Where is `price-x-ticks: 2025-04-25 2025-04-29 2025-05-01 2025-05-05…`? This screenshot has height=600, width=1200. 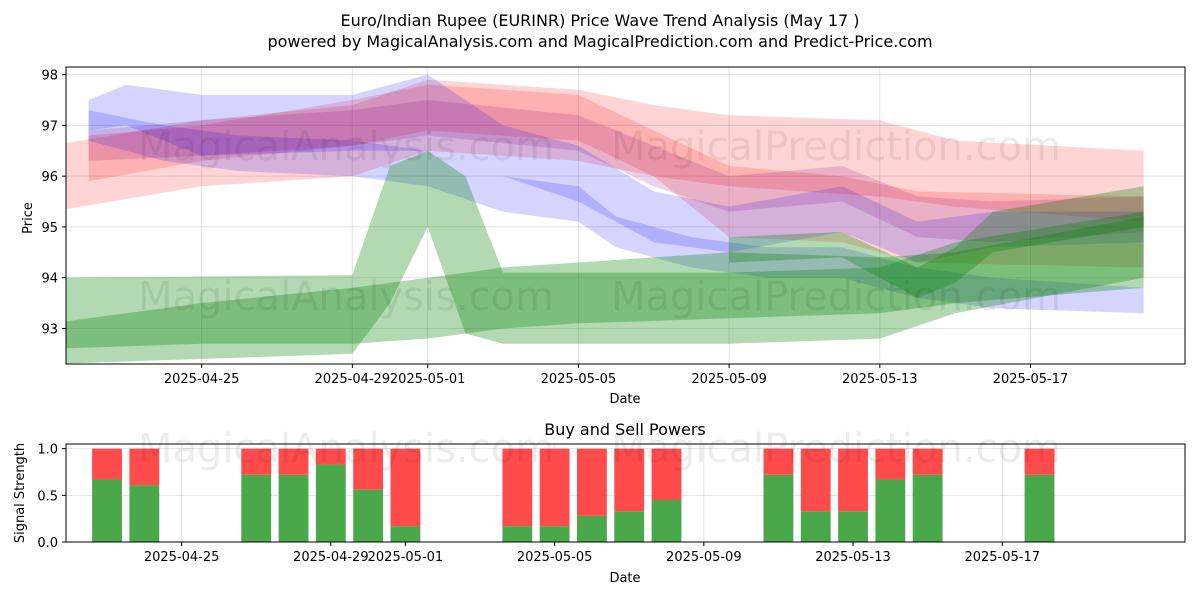
price-x-ticks: 2025-04-25 2025-04-29 2025-05-01 2025-05-05… is located at coordinates (616, 375).